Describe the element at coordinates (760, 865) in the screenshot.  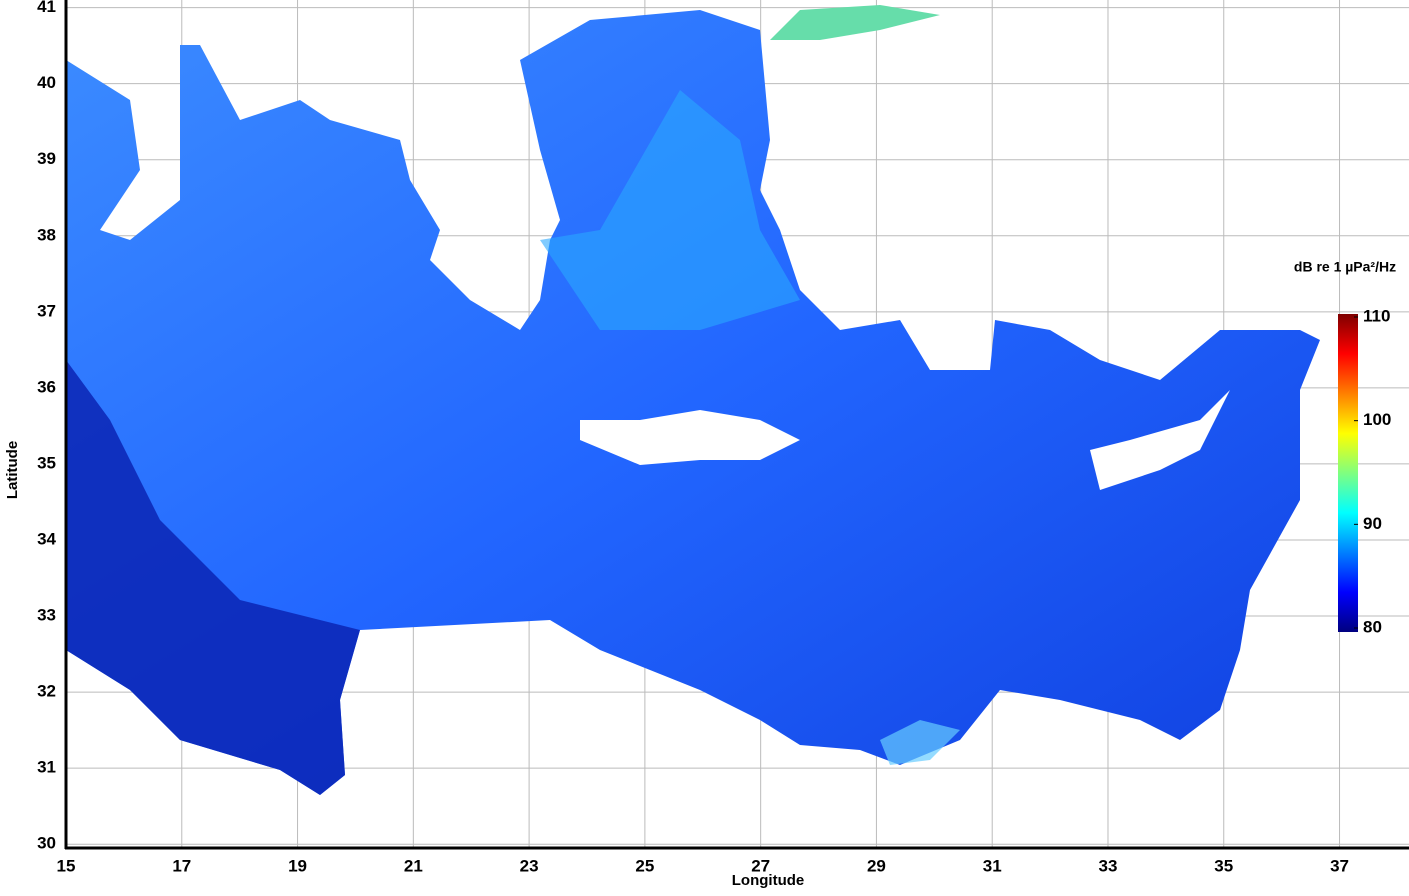
I see `x-tick-label: 27` at that location.